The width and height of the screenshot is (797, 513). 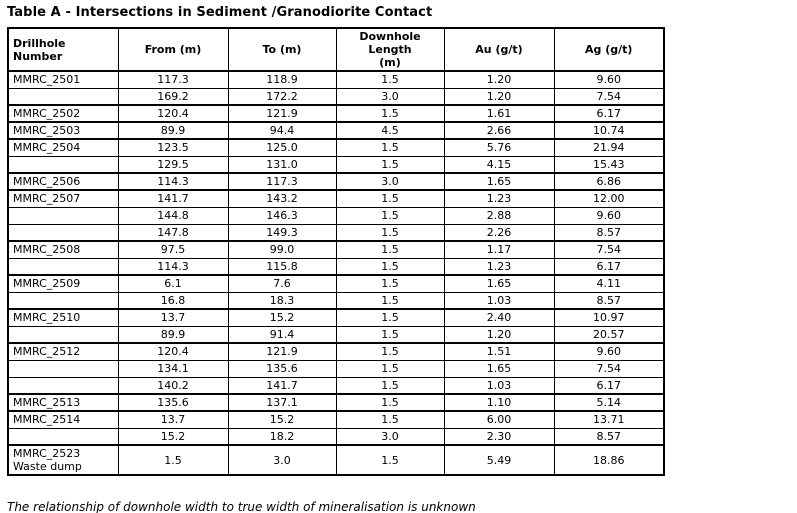 I want to click on cell-au: 2.26, so click(x=499, y=232).